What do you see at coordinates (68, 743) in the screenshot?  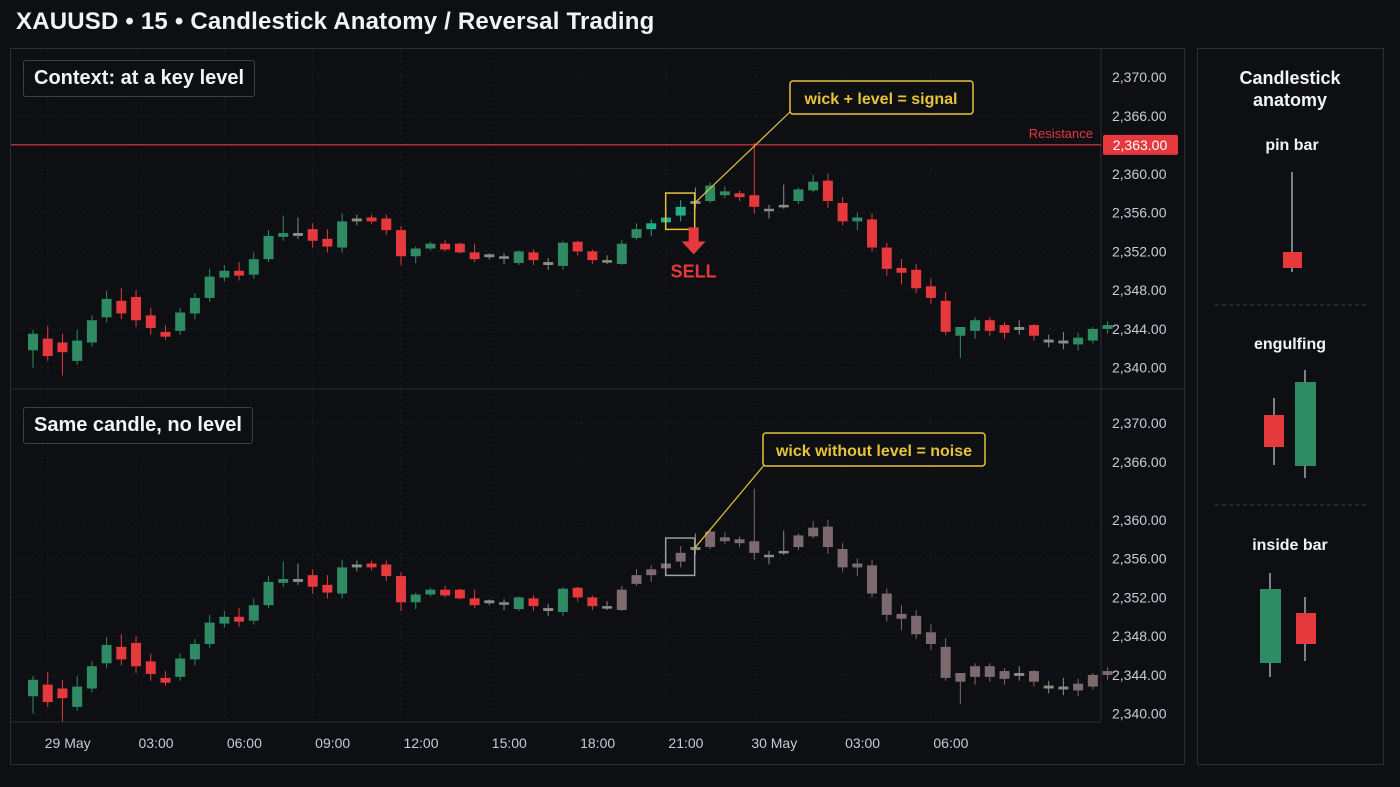 I see `time-tick-label: 29 May` at bounding box center [68, 743].